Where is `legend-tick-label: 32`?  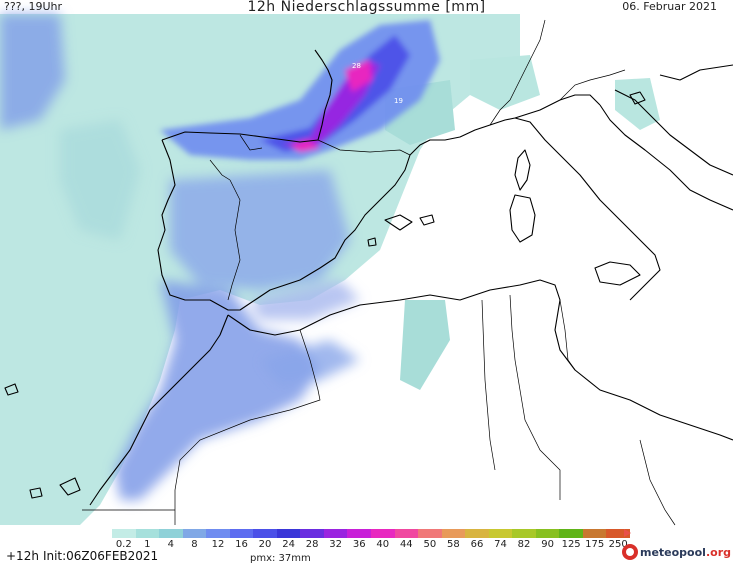
legend-tick-label: 32 is located at coordinates (336, 544).